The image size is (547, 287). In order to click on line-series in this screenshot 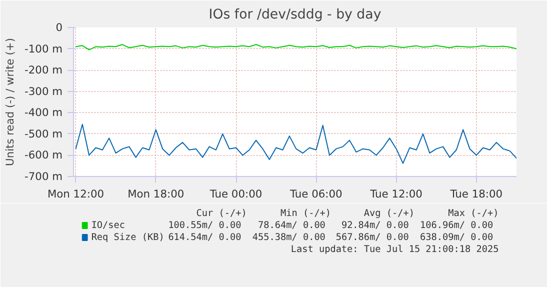, I will do `click(295, 144)`.